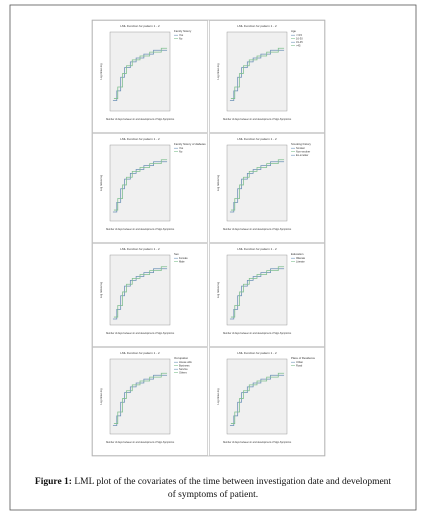  I want to click on caption-label: Figure 1:, so click(53, 482).